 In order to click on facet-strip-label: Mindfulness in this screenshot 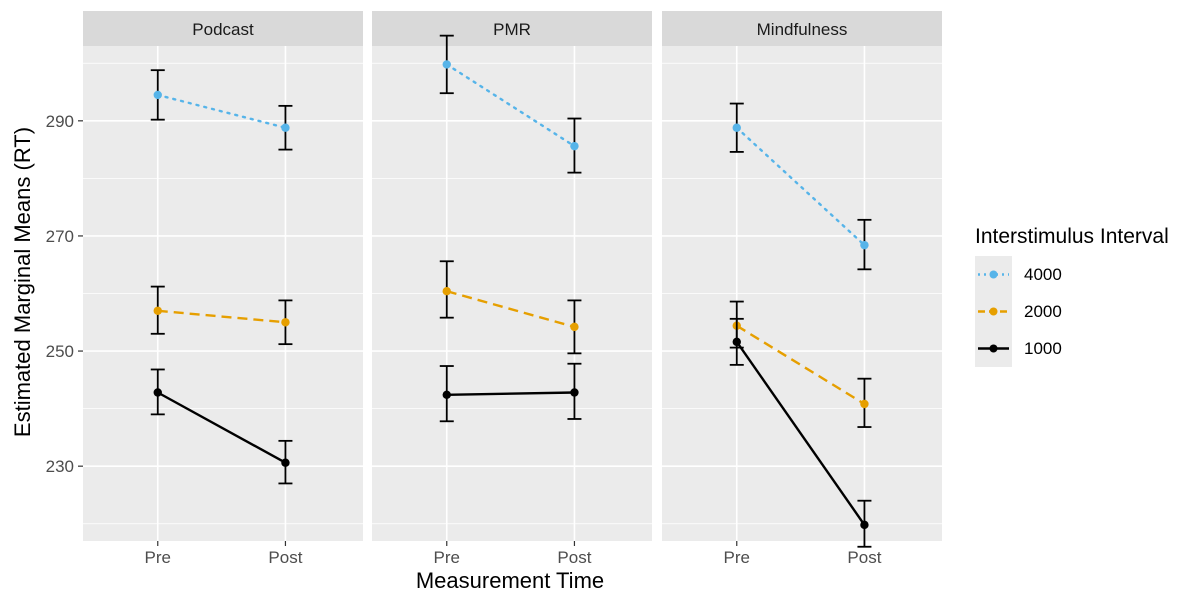, I will do `click(802, 29)`.